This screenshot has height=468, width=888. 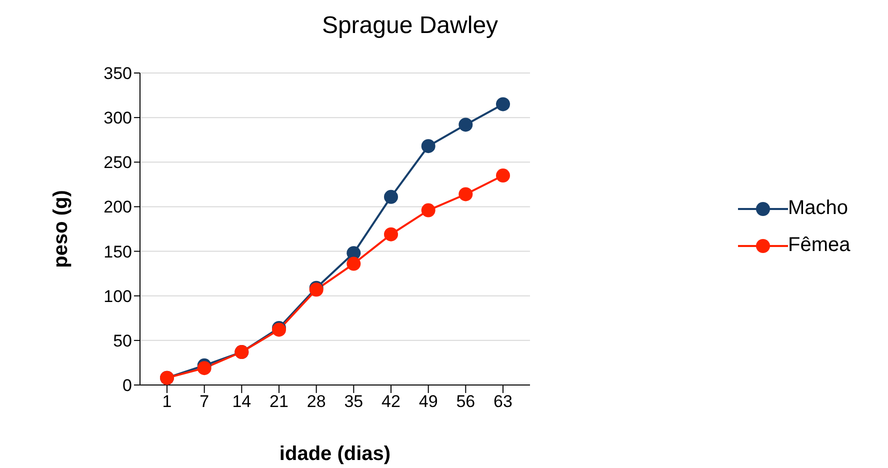 What do you see at coordinates (316, 402) in the screenshot?
I see `x-tick-label: 28` at bounding box center [316, 402].